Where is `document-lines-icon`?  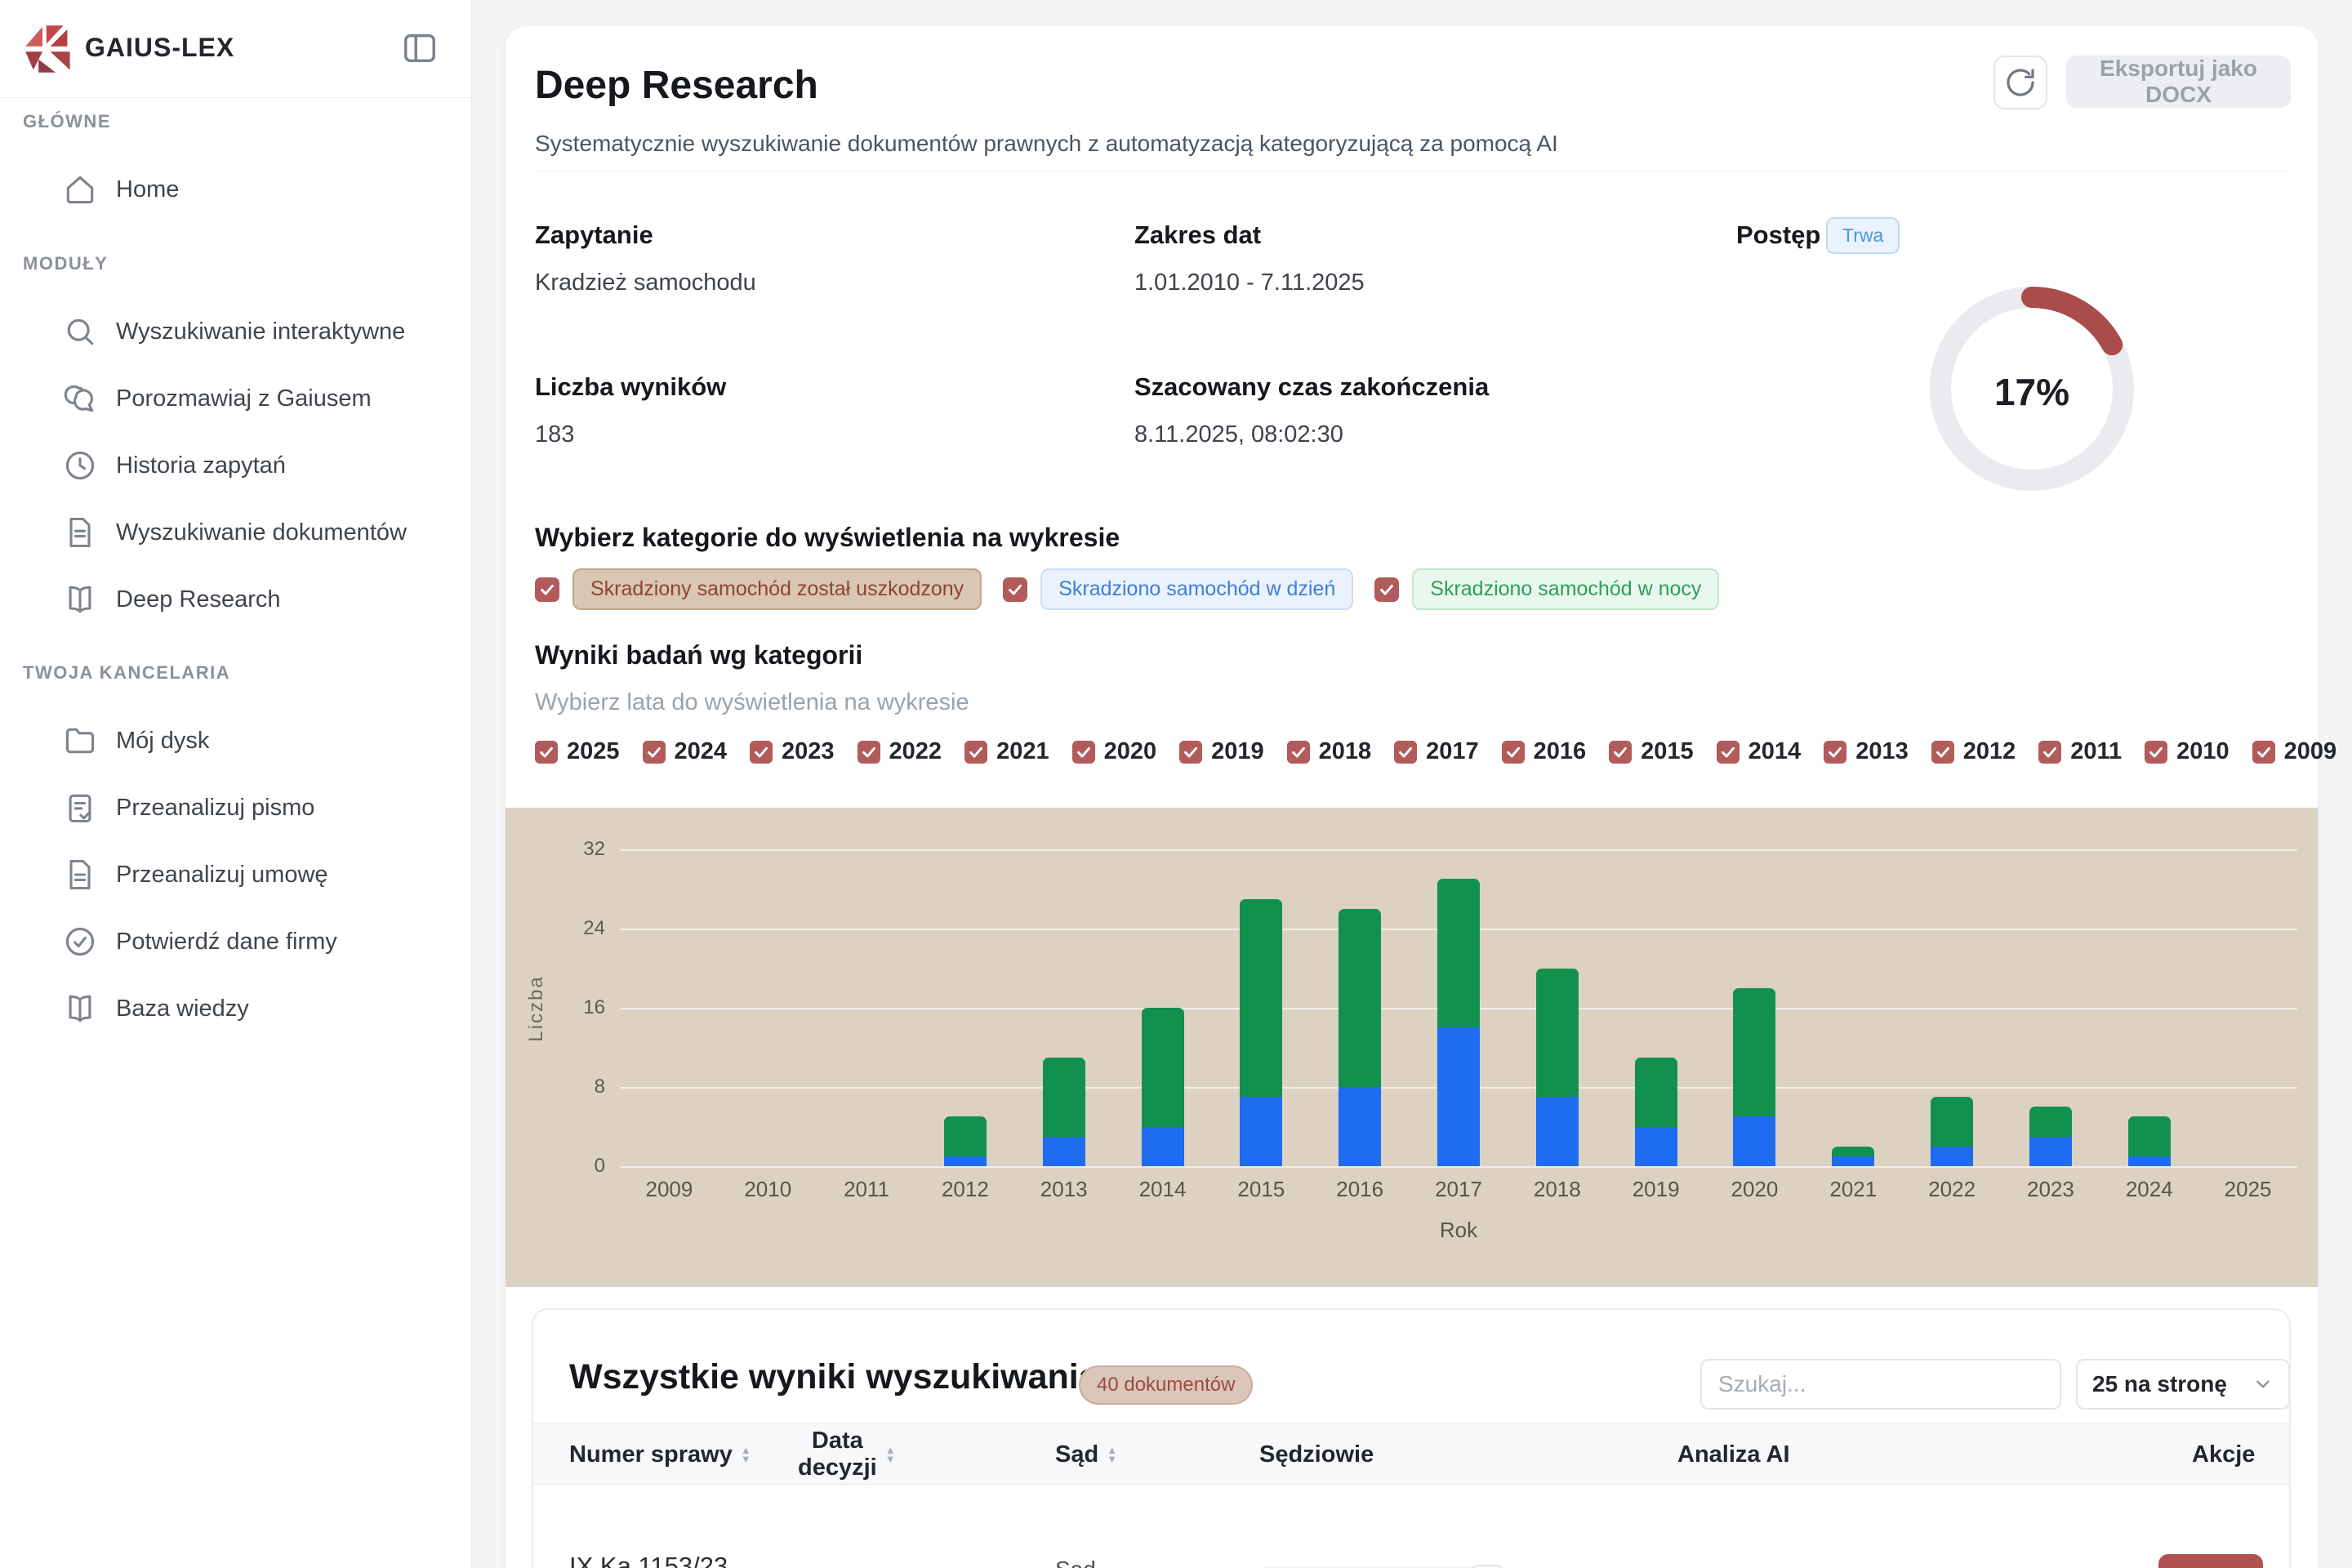
document-lines-icon is located at coordinates (80, 875).